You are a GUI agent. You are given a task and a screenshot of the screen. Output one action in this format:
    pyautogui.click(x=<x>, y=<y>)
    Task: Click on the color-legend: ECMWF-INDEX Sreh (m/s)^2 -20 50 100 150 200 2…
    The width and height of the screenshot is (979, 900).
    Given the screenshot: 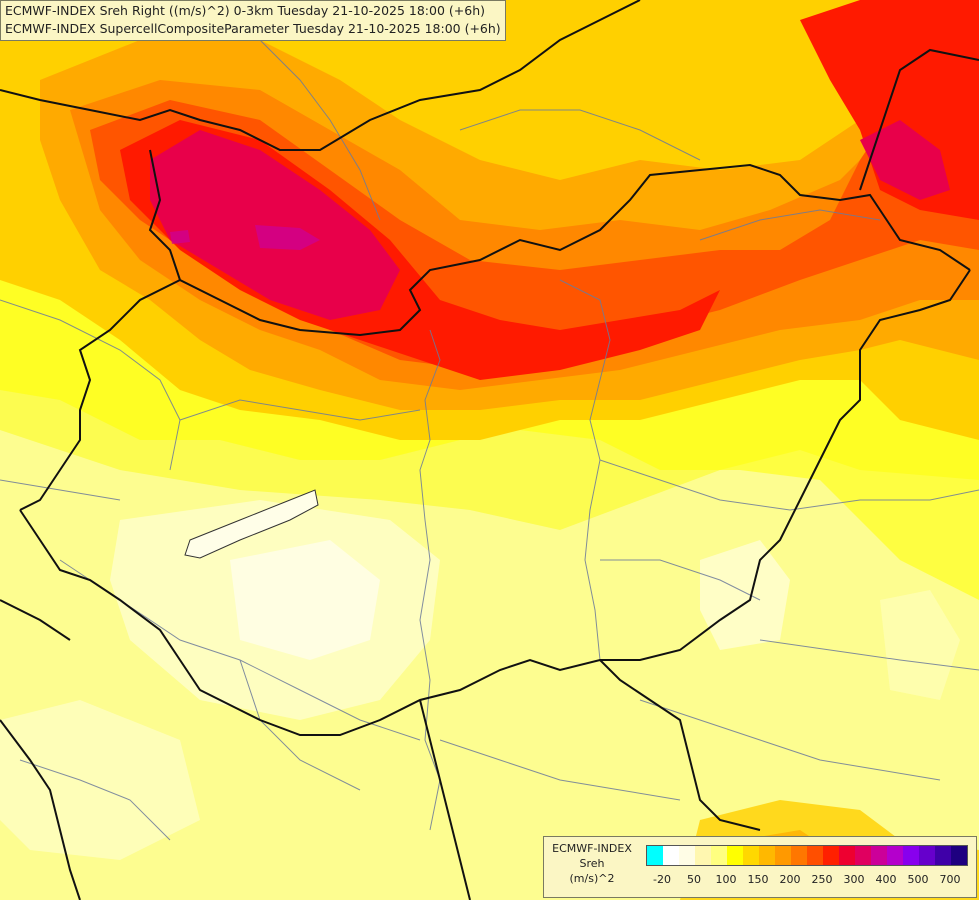 What is the action you would take?
    pyautogui.click(x=760, y=867)
    